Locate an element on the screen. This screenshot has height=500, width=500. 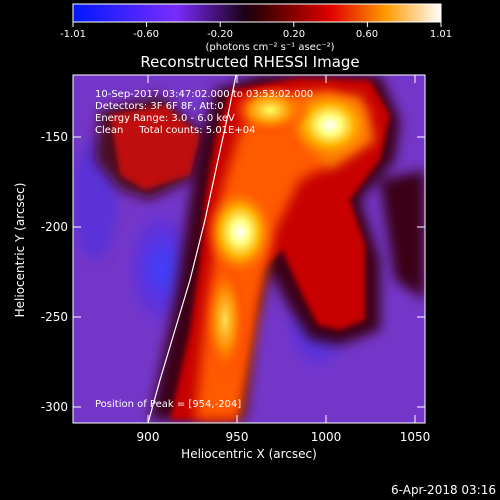
peak-position-label: Position of Peak = [954,-204] is located at coordinates (168, 404).